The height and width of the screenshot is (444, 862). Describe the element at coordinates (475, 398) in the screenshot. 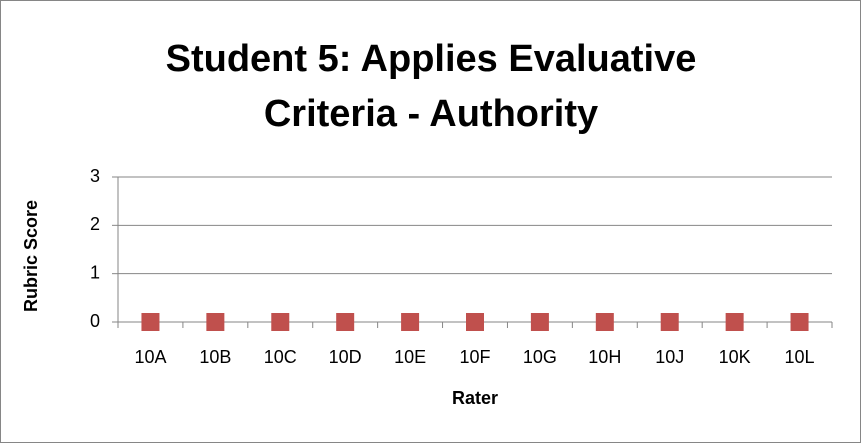

I see `x-axis-label: Rater` at that location.